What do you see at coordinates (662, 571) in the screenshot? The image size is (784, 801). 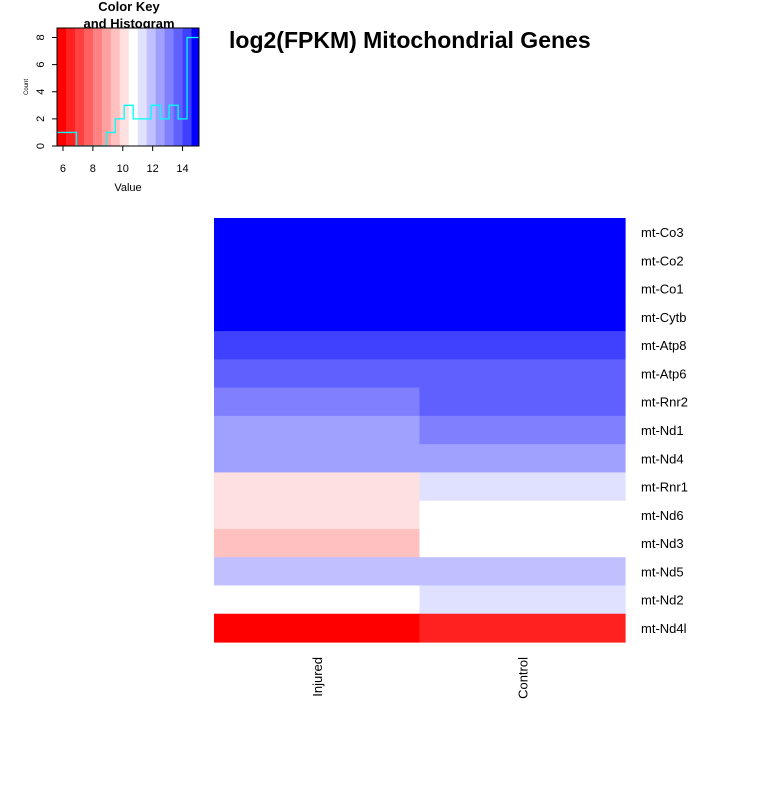 I see `heatmap-row-label: mt-Nd5` at bounding box center [662, 571].